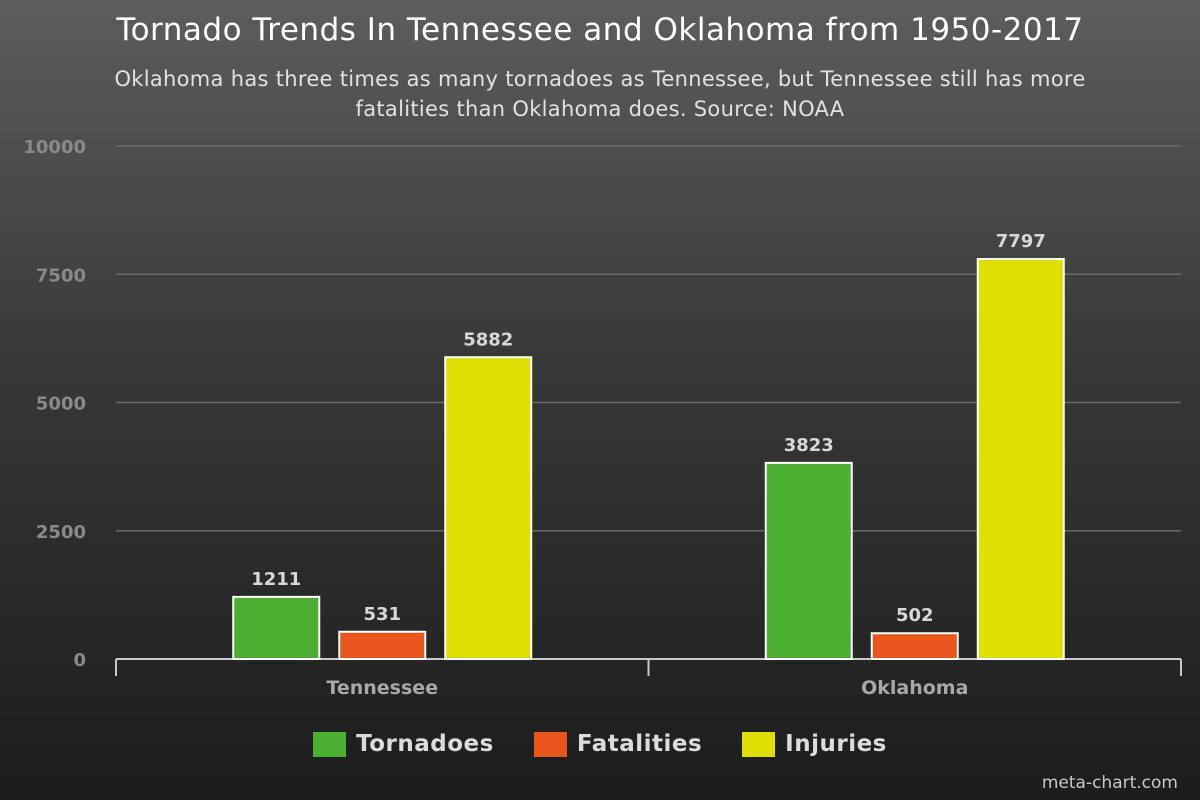 This screenshot has width=1200, height=800. Describe the element at coordinates (1021, 241) in the screenshot. I see `data-label: 7797` at that location.